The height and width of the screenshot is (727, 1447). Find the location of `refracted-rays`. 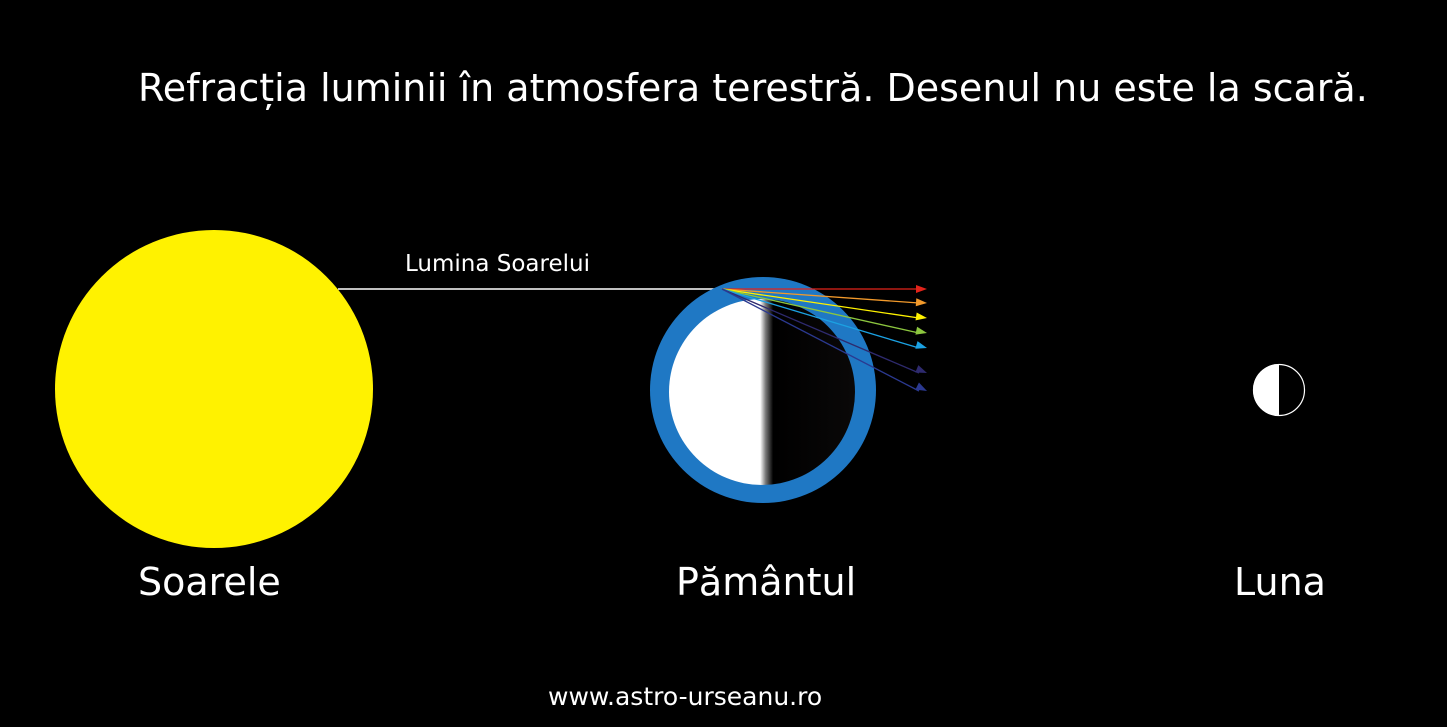

refracted-rays is located at coordinates (824, 338).